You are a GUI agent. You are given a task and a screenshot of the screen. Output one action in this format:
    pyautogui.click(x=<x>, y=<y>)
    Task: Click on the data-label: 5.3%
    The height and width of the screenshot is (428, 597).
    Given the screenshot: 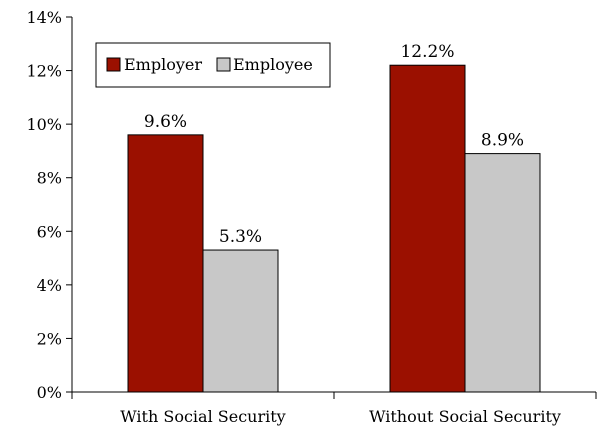 What is the action you would take?
    pyautogui.click(x=240, y=237)
    